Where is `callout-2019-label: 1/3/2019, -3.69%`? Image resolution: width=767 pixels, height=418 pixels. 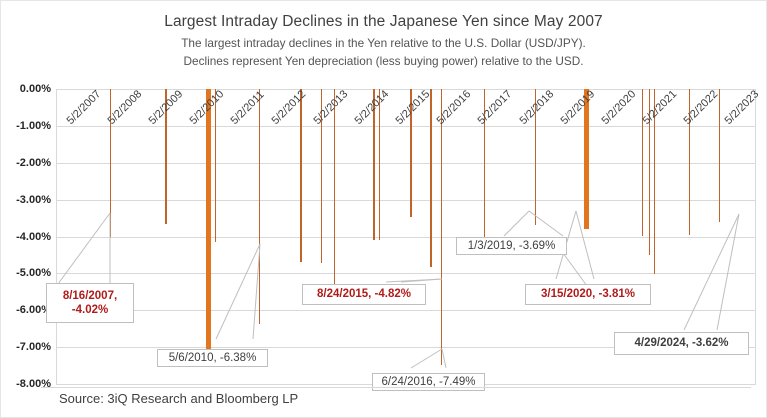
callout-2019-label: 1/3/2019, -3.69% is located at coordinates (511, 245).